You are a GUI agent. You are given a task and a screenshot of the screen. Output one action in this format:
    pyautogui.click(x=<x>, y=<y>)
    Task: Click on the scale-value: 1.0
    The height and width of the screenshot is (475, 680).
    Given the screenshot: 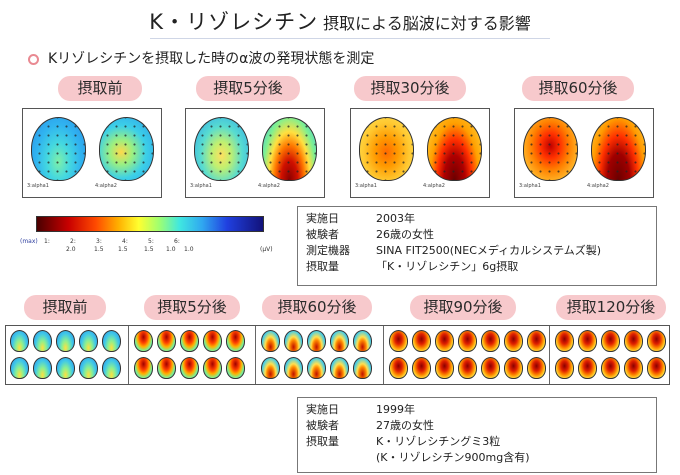 What is the action you would take?
    pyautogui.click(x=171, y=249)
    